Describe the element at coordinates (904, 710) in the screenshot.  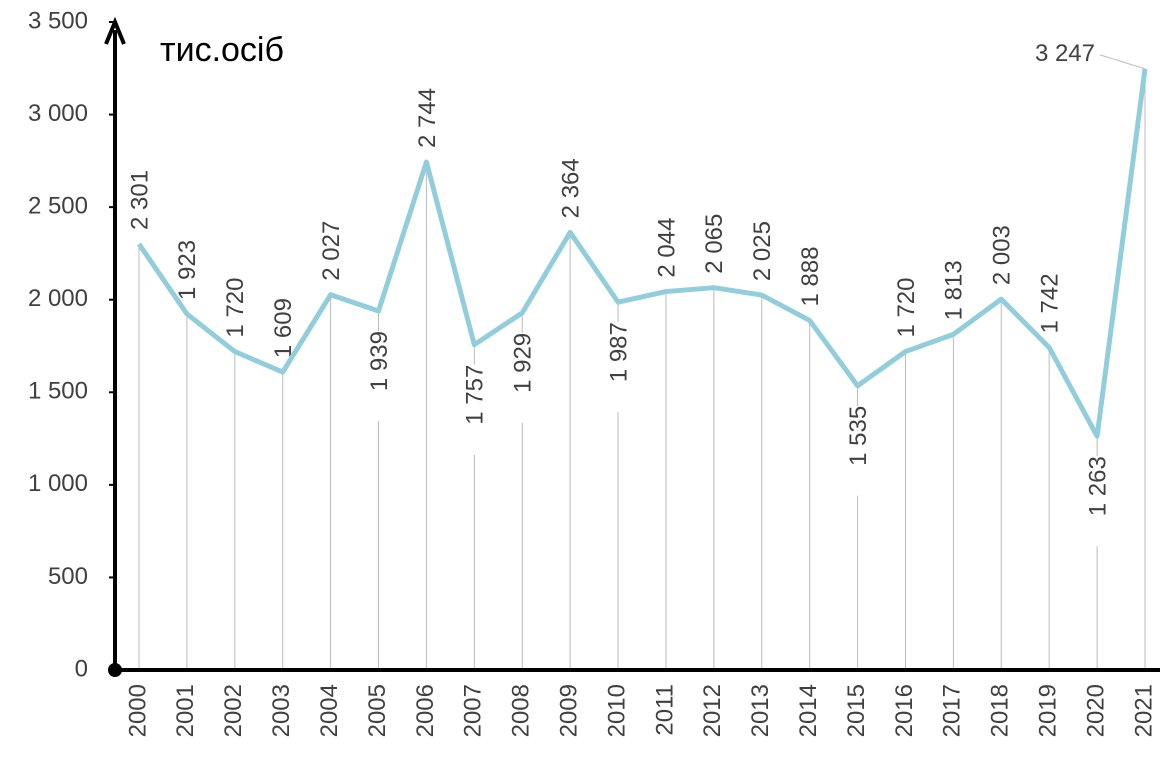
I see `x-tick-label: 2016` at that location.